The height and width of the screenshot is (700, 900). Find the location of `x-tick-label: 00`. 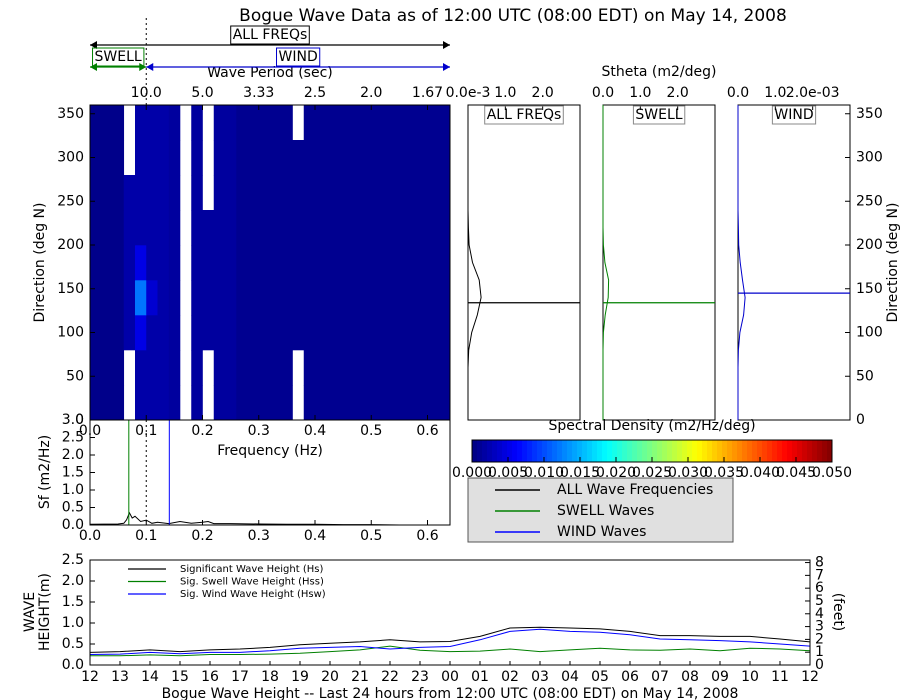

x-tick-label: 00 is located at coordinates (450, 677).